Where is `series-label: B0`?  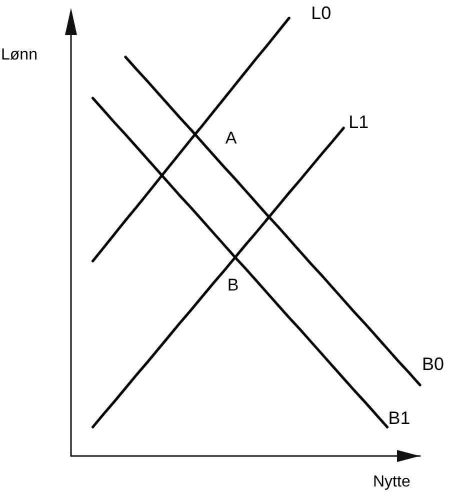 series-label: B0 is located at coordinates (433, 364).